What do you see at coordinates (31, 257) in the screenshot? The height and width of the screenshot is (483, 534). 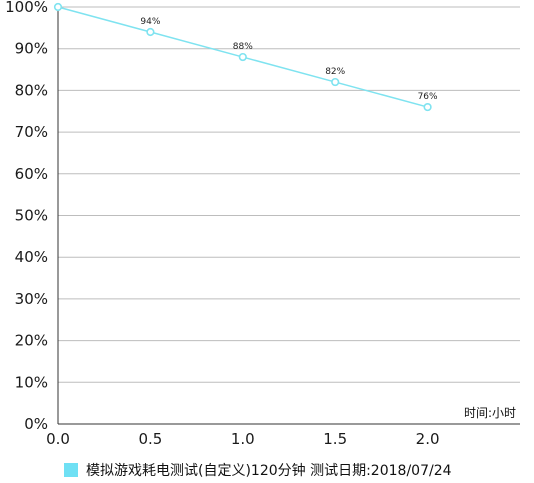 I see `y-tick-label: 40%` at bounding box center [31, 257].